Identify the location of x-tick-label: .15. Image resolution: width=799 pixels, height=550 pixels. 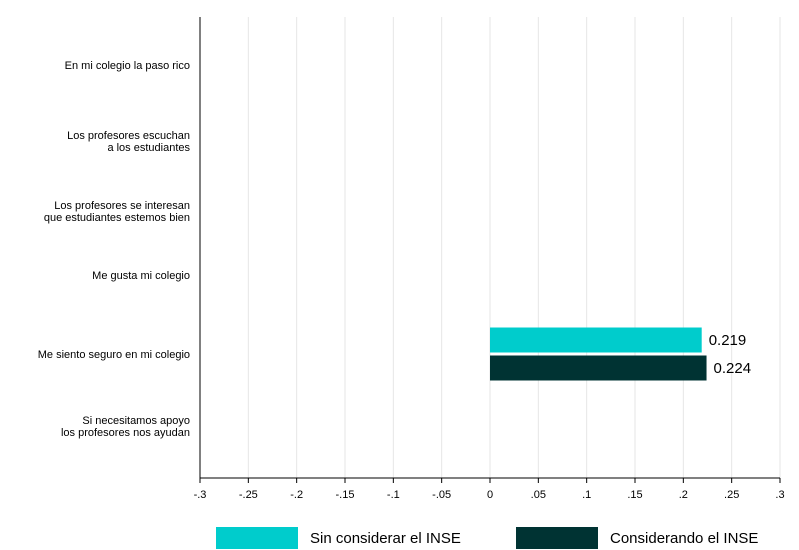
(634, 495).